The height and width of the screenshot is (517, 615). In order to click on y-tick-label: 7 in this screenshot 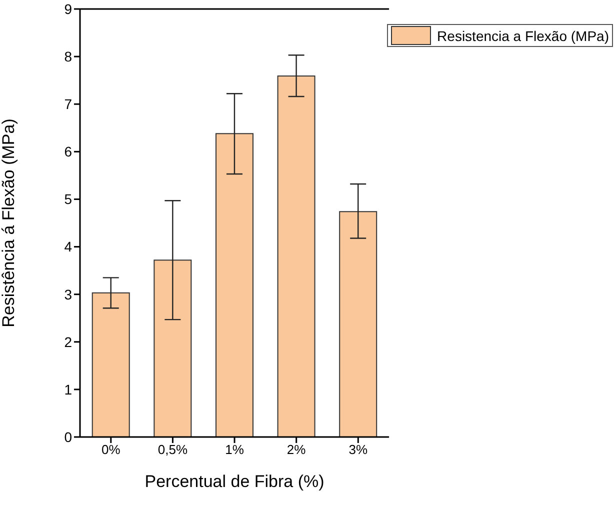, I will do `click(68, 104)`.